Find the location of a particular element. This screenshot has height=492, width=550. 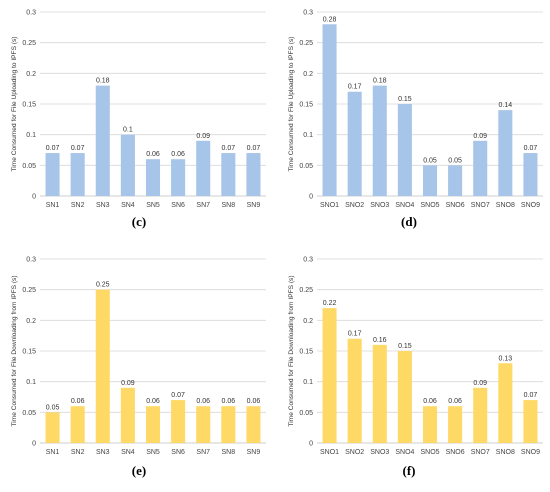

x-tick-label: SN3 is located at coordinates (103, 205).